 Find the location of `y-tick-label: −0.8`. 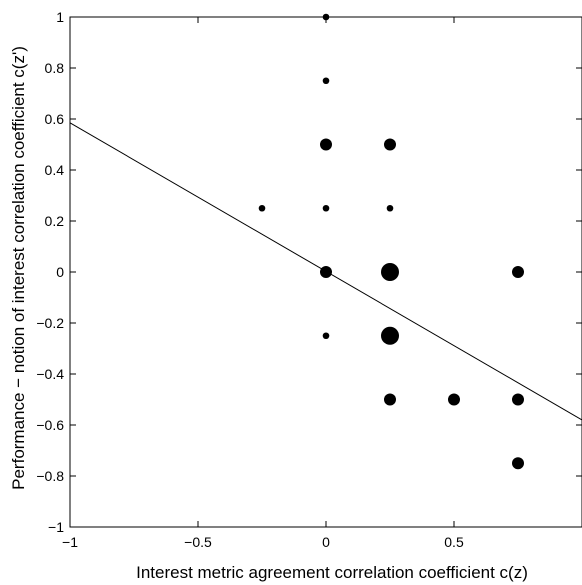

y-tick-label: −0.8 is located at coordinates (50, 476).